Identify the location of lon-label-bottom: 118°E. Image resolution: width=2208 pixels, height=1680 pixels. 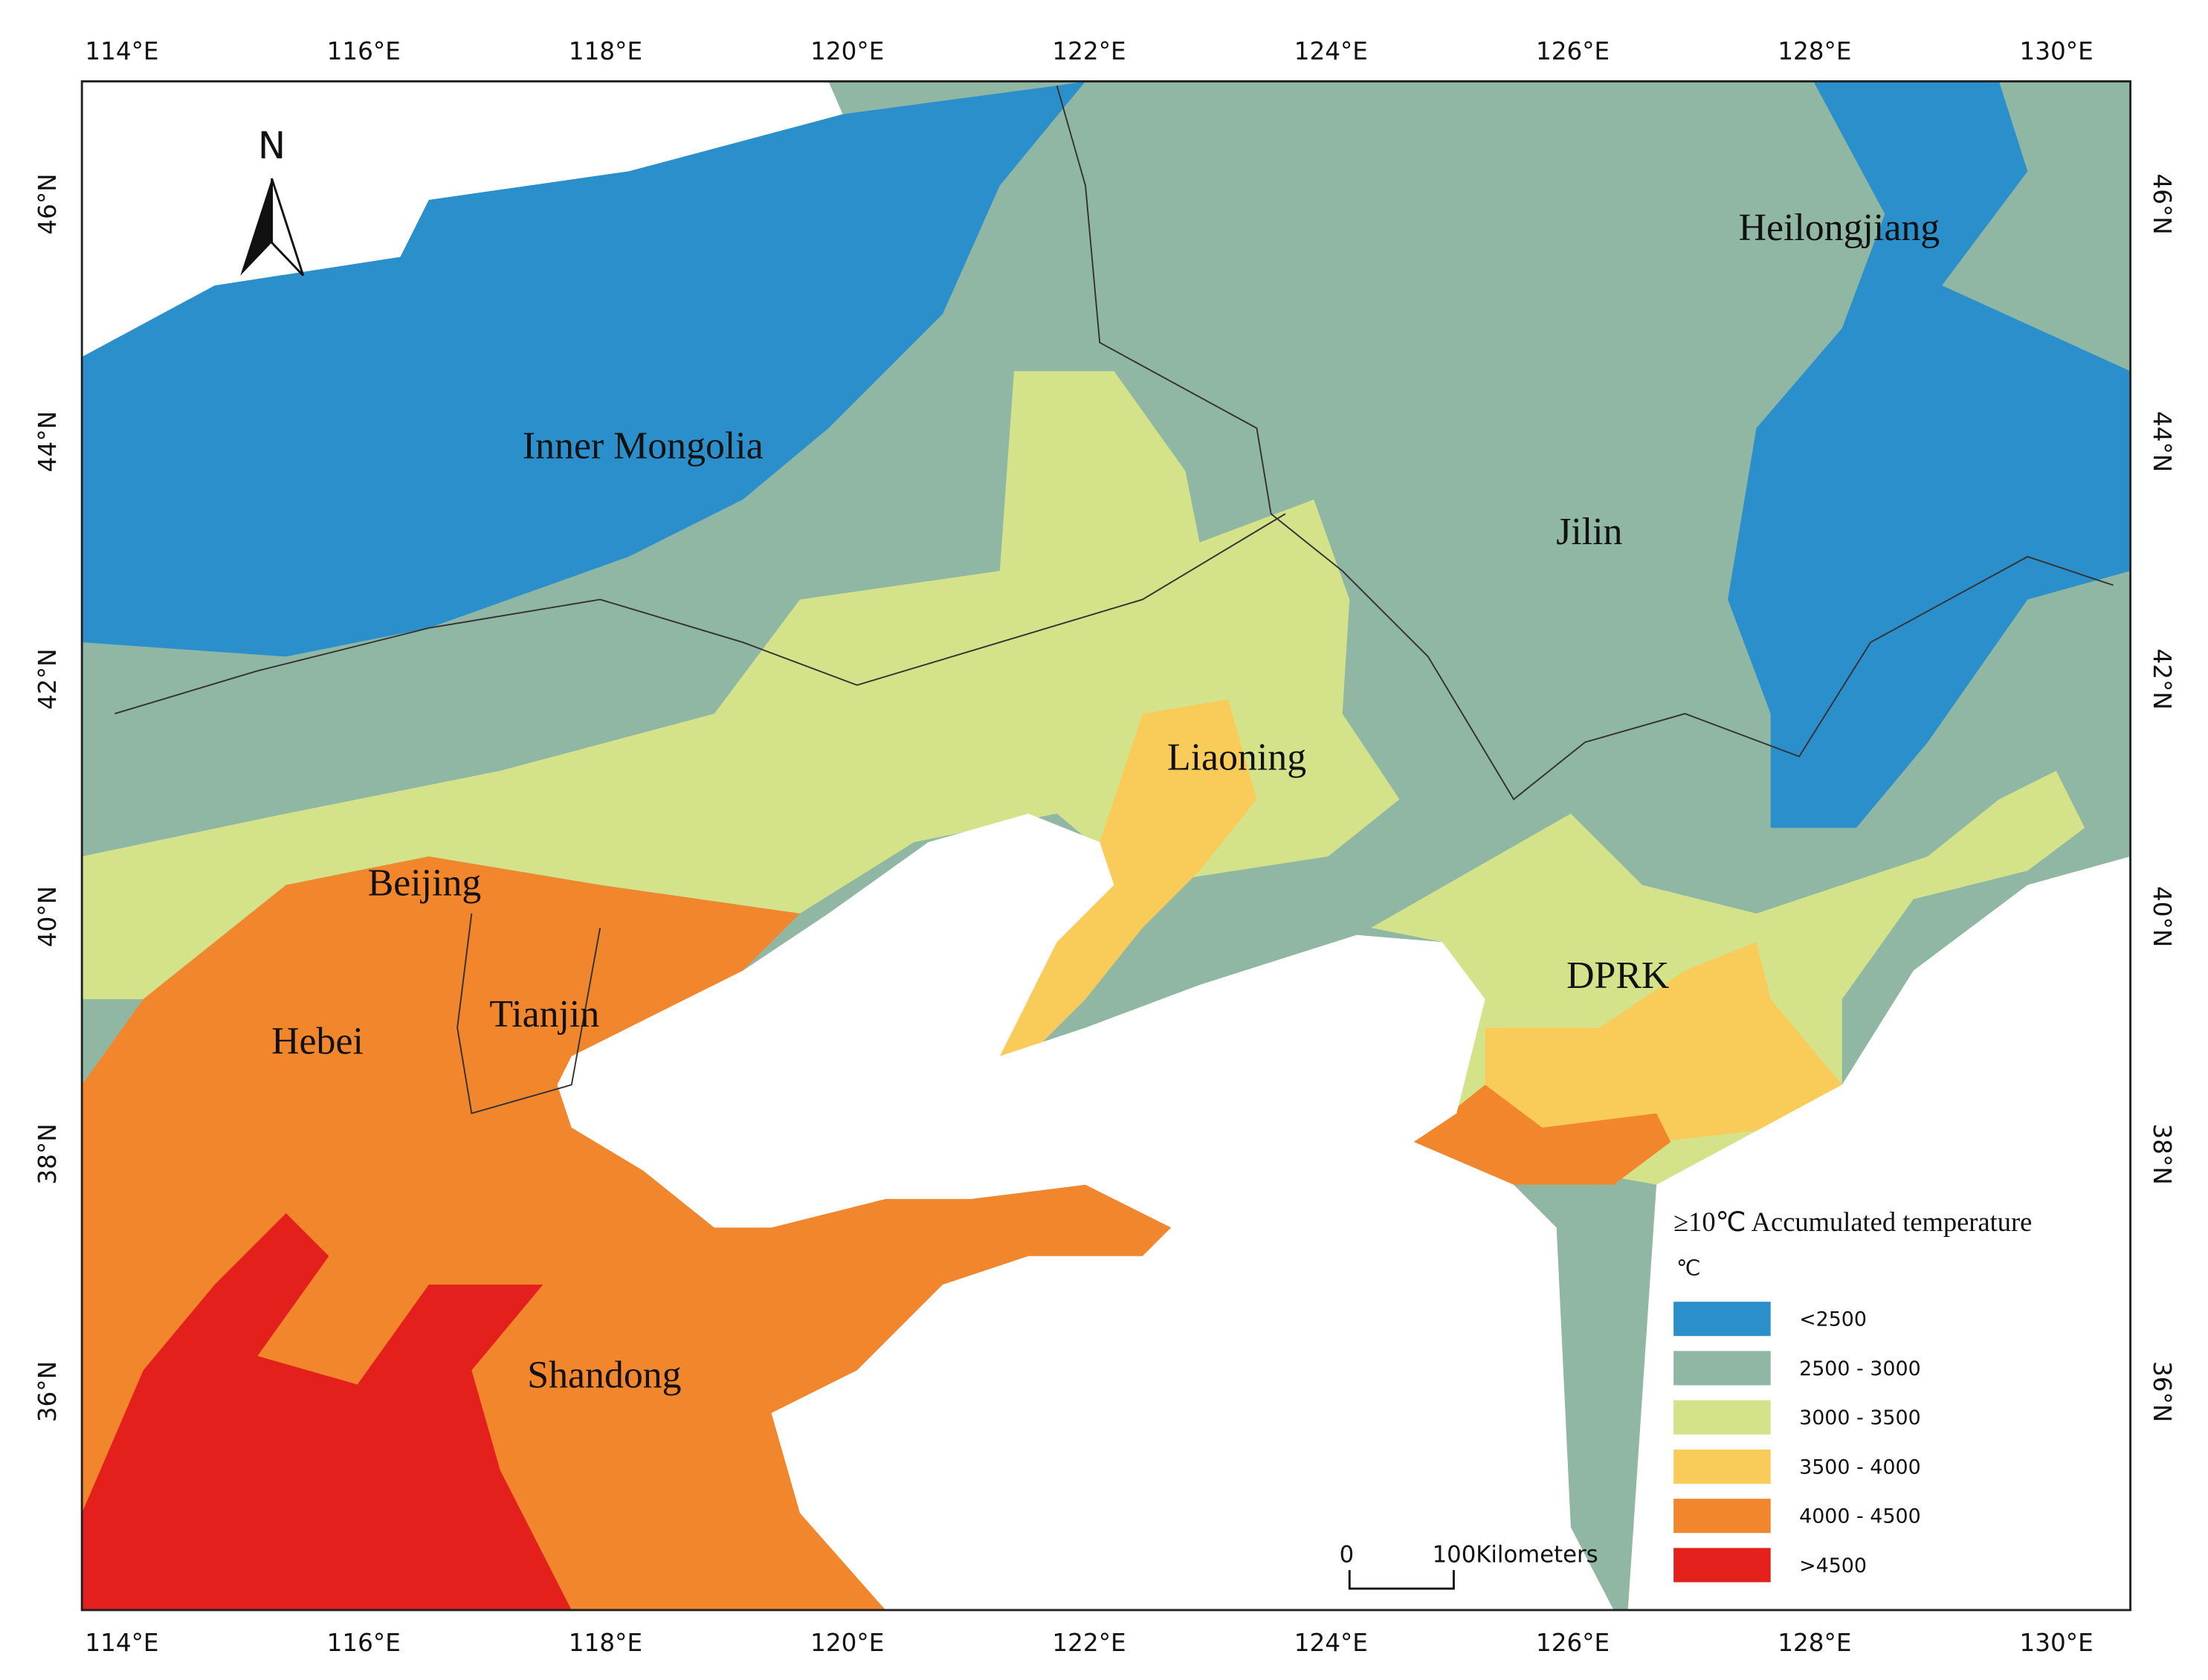
(605, 1643).